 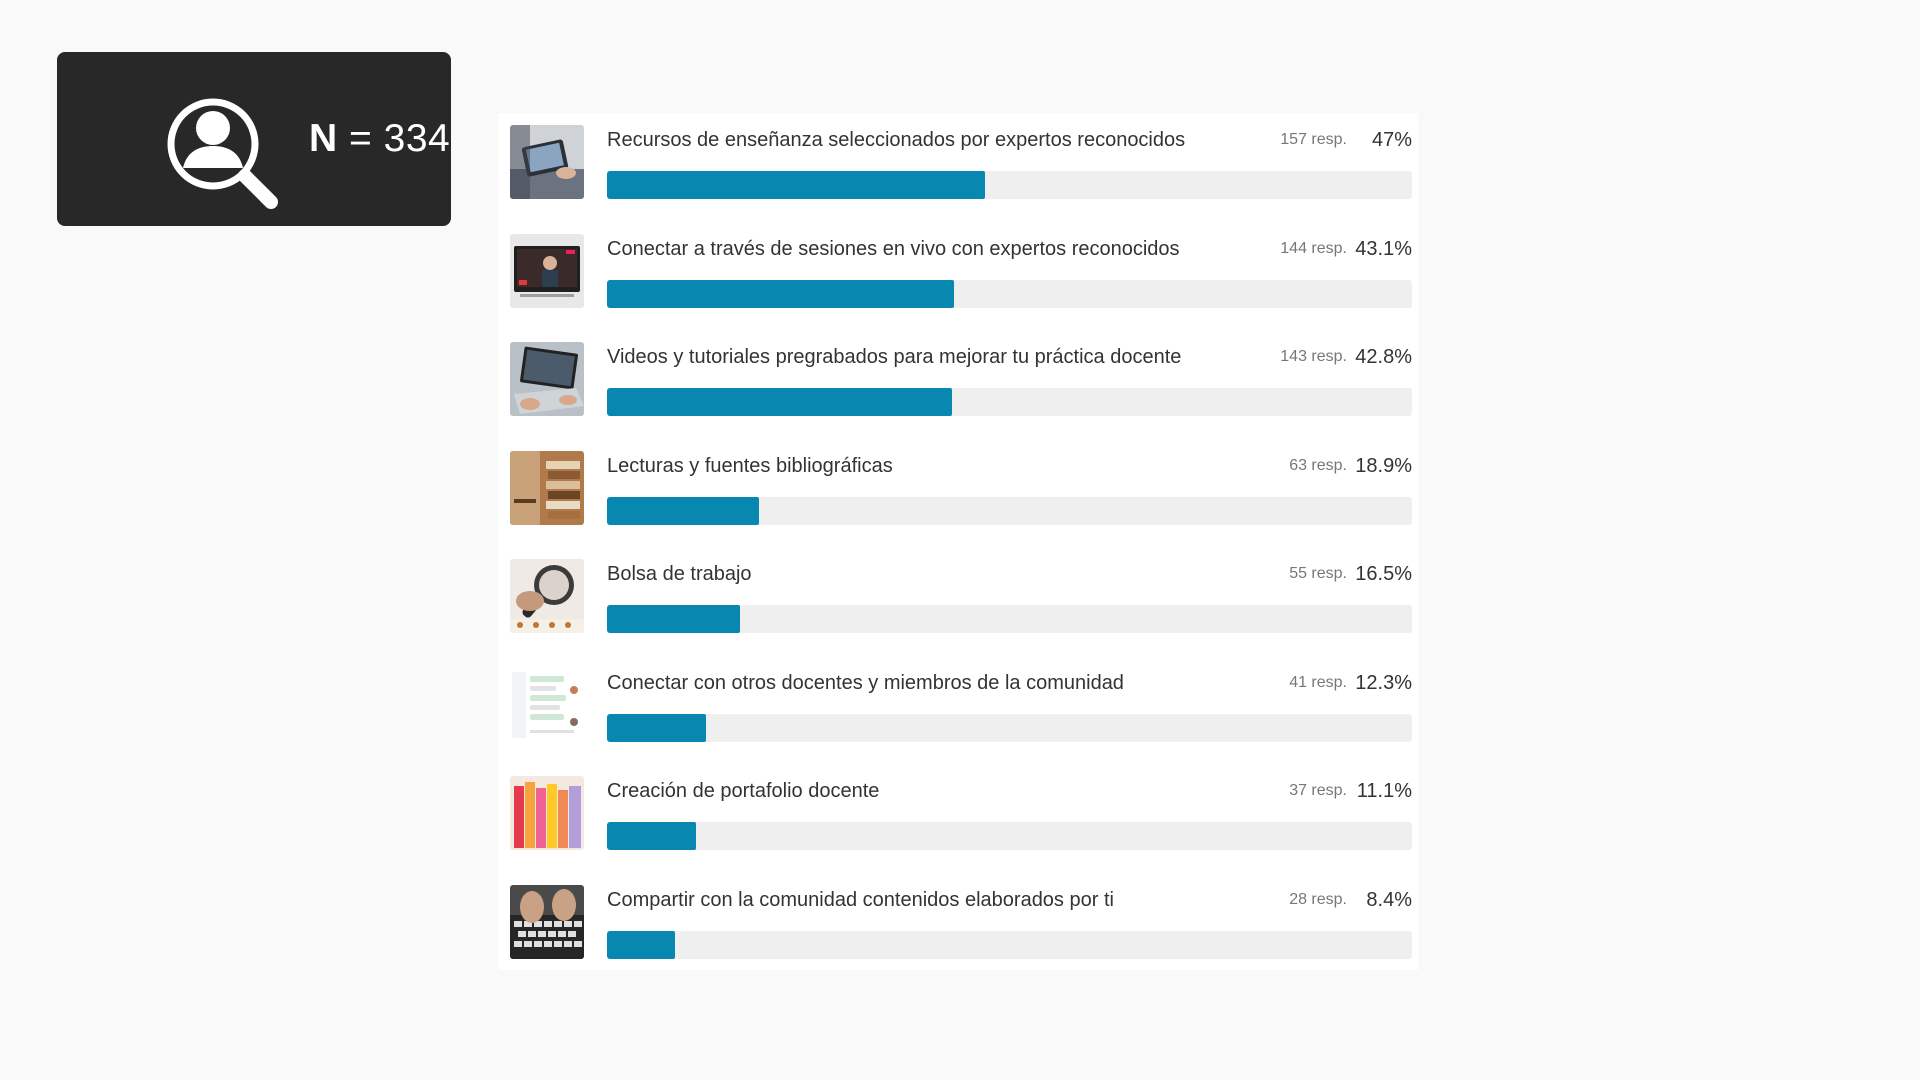 What do you see at coordinates (1383, 357) in the screenshot?
I see `percentage-label: 42.8%` at bounding box center [1383, 357].